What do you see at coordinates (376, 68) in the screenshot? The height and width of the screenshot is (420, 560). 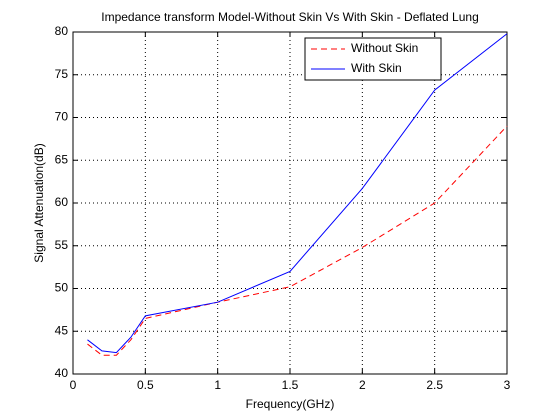 I see `legend-label: With Skin` at bounding box center [376, 68].